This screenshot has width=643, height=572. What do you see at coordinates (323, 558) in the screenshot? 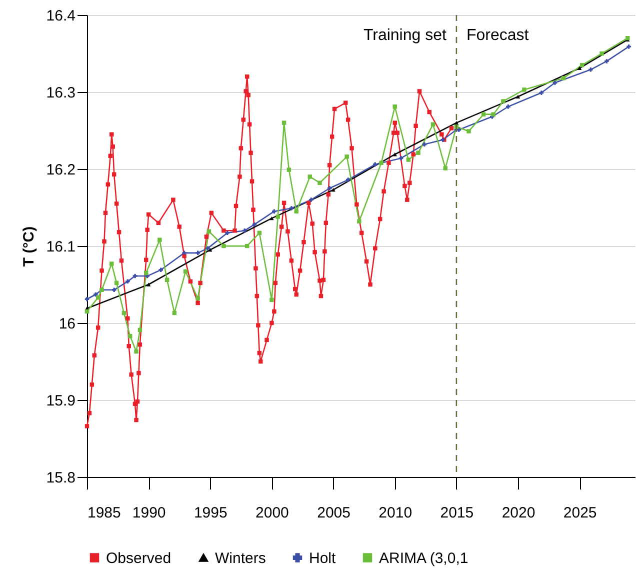
I see `legend-label: Holt` at bounding box center [323, 558].